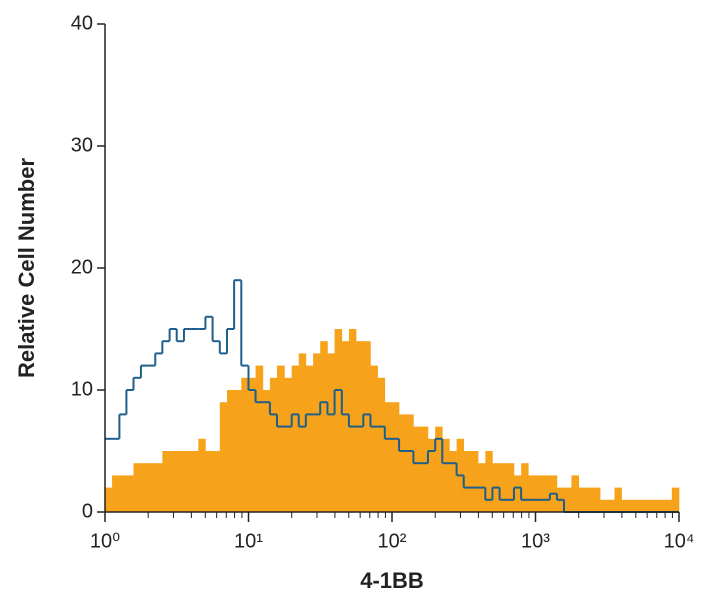 The image size is (708, 608). What do you see at coordinates (535, 541) in the screenshot?
I see `x-tick-label: 10³` at bounding box center [535, 541].